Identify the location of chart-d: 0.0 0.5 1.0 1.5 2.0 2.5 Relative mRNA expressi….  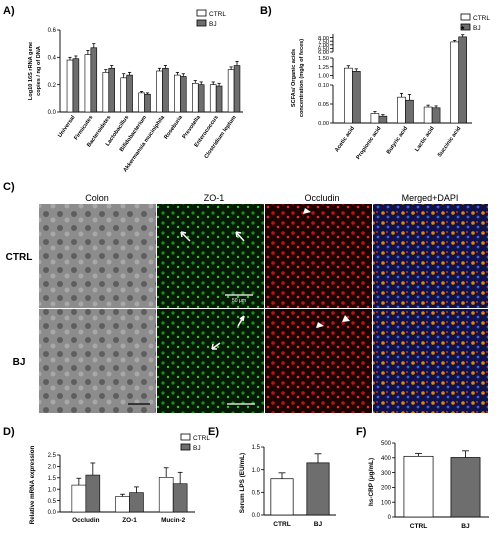
(112, 485).